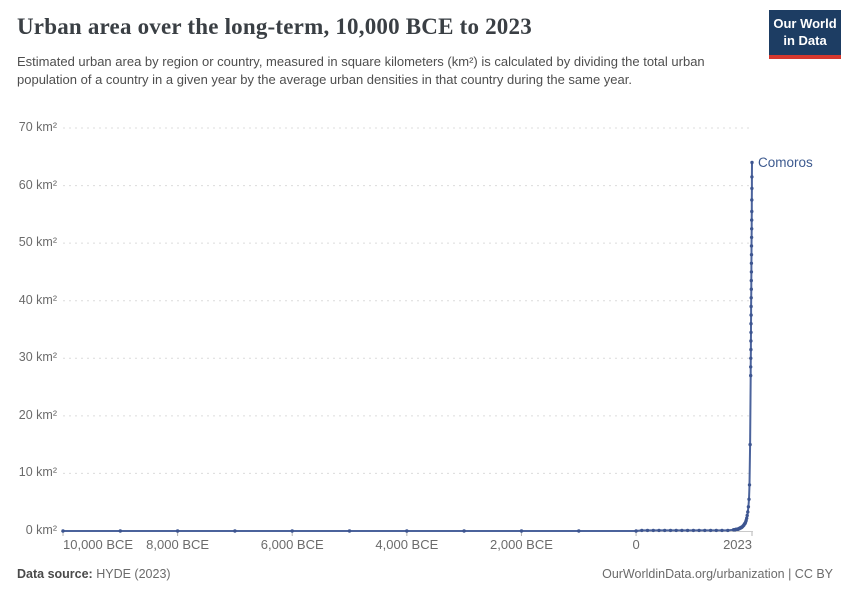 The image size is (850, 600). I want to click on y-tick-label: 40 km², so click(37, 299).